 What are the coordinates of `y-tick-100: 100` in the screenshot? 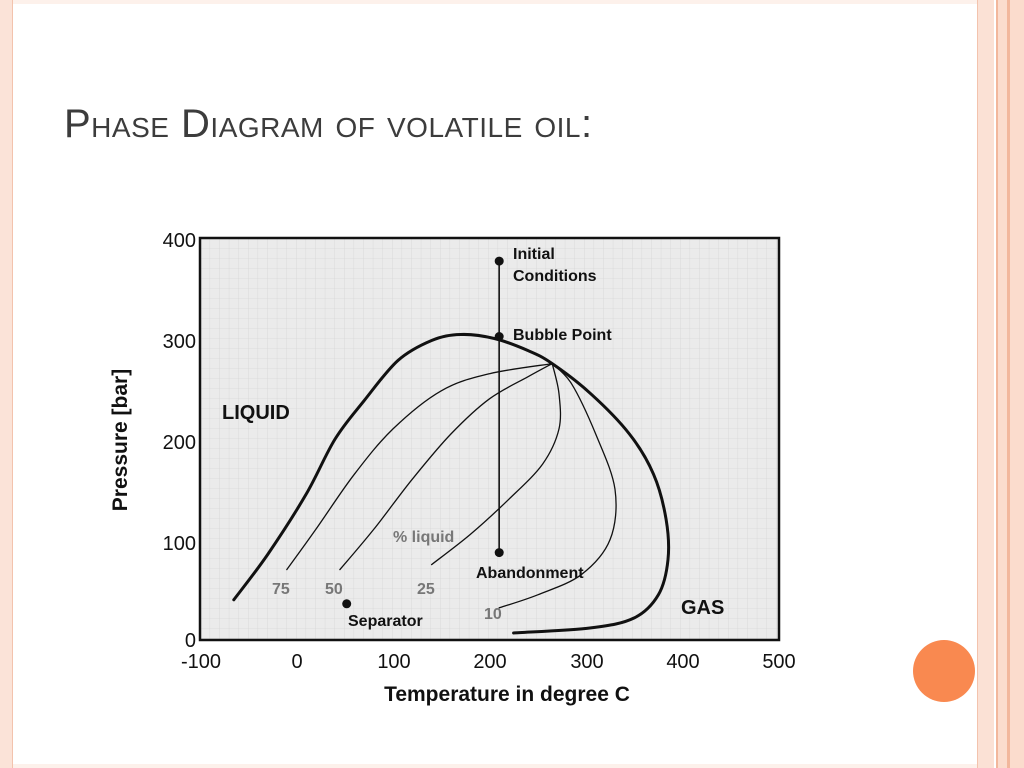 It's located at (179, 544).